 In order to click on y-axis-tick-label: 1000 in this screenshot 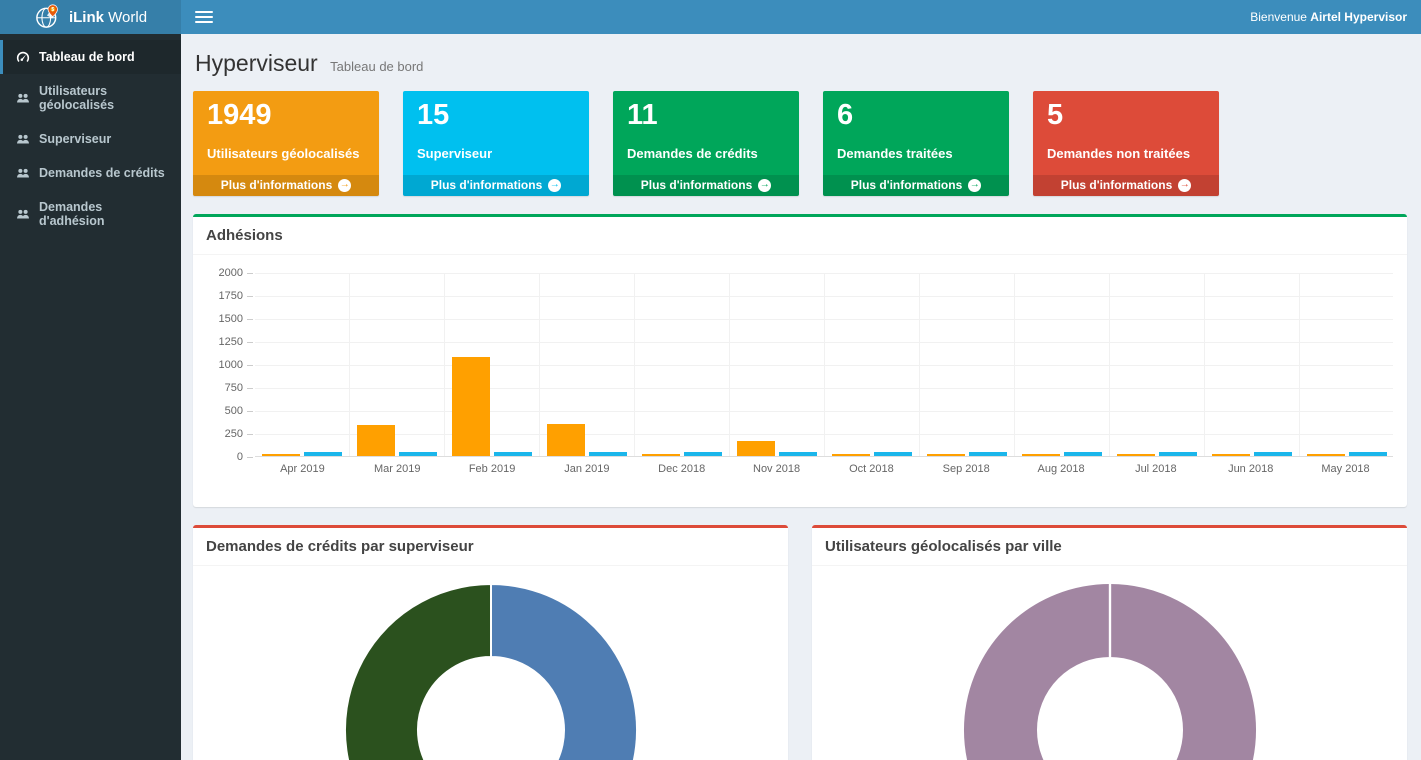, I will do `click(230, 365)`.